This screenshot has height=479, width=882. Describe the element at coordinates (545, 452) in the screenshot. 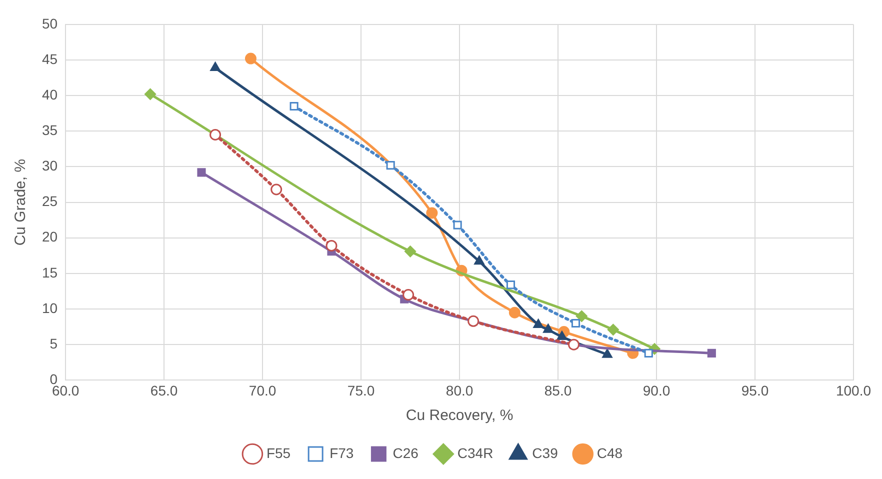

I see `legend-label: C39` at that location.